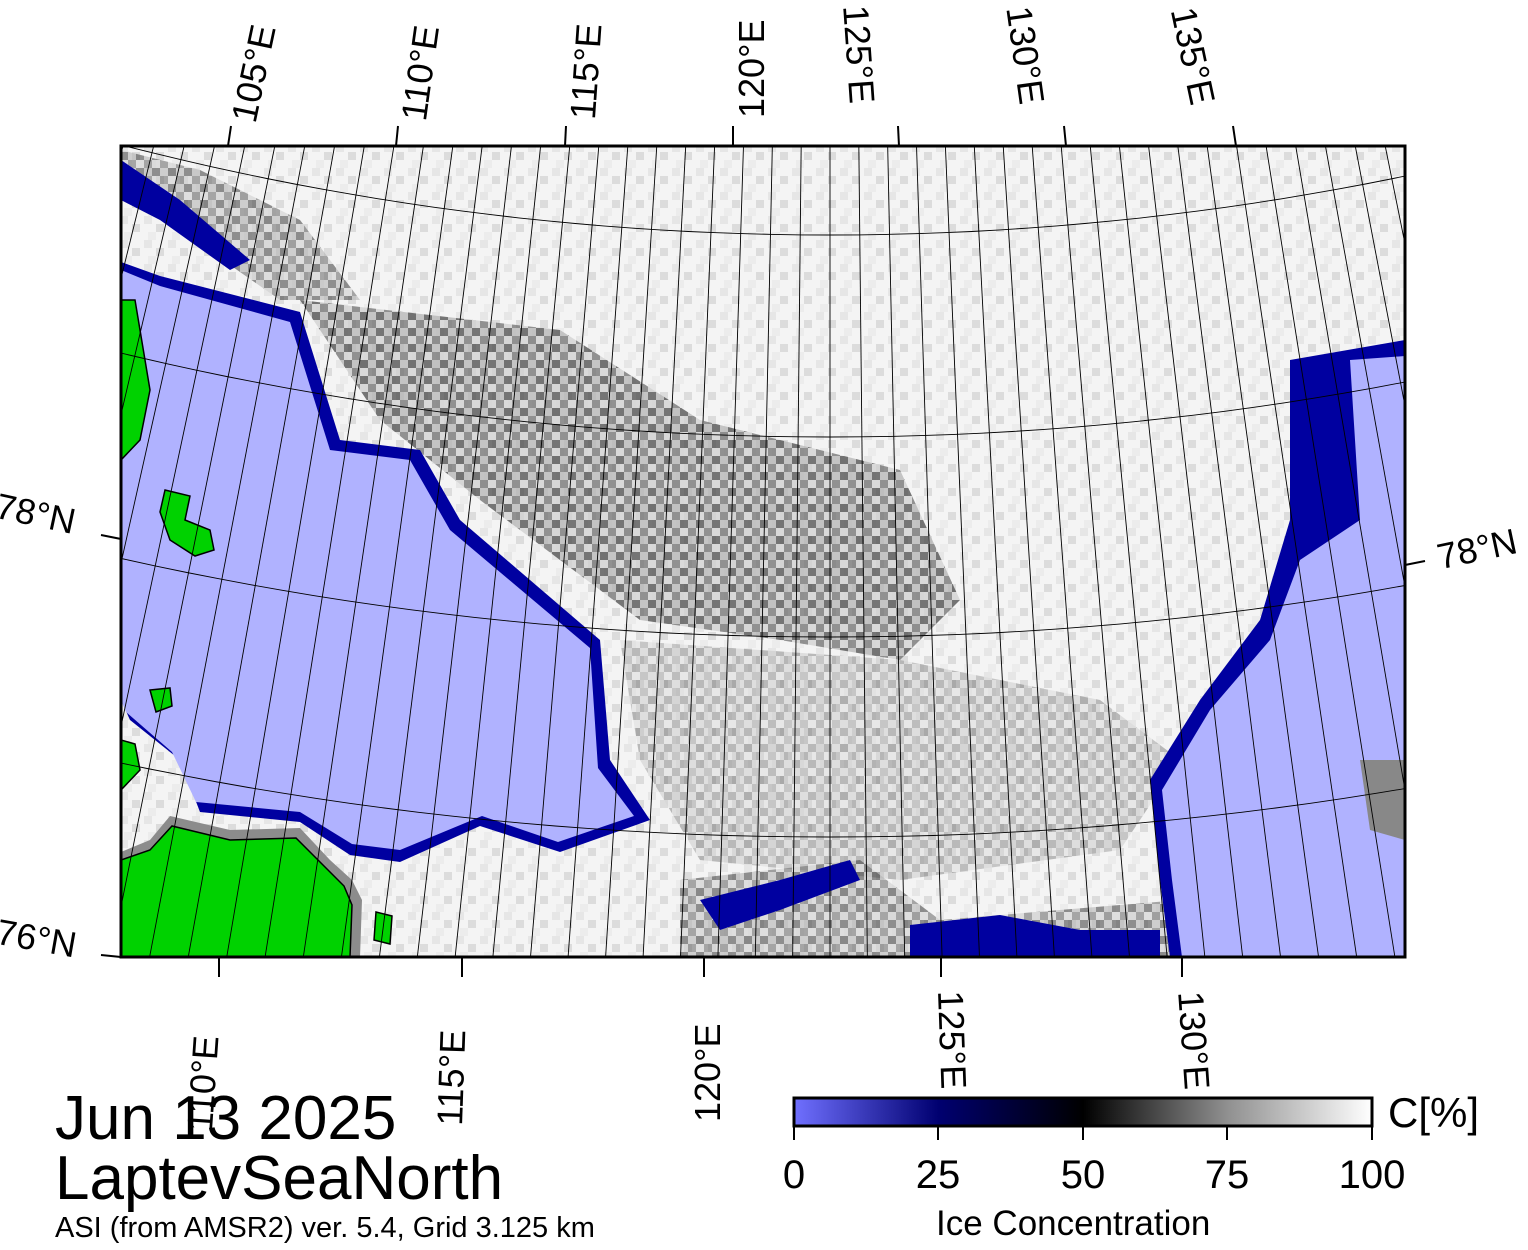 The image size is (1528, 1250). Describe the element at coordinates (1073, 1223) in the screenshot. I see `colorbar-title: Ice Concentration` at that location.